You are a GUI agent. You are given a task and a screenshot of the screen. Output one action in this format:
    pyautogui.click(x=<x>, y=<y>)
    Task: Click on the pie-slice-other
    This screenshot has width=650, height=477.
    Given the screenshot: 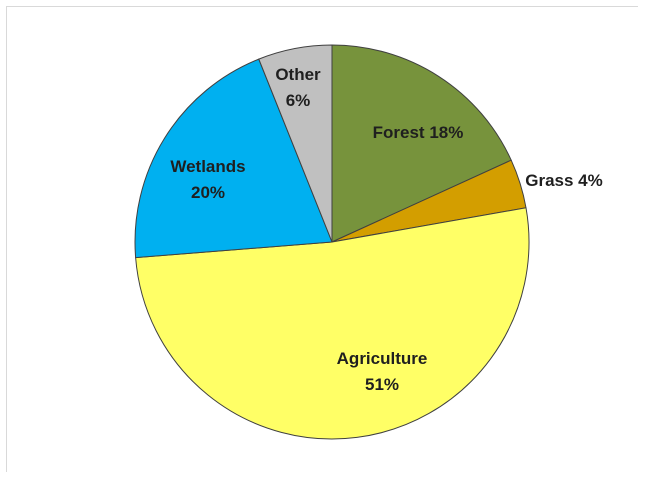 What is the action you would take?
    pyautogui.click(x=295, y=143)
    